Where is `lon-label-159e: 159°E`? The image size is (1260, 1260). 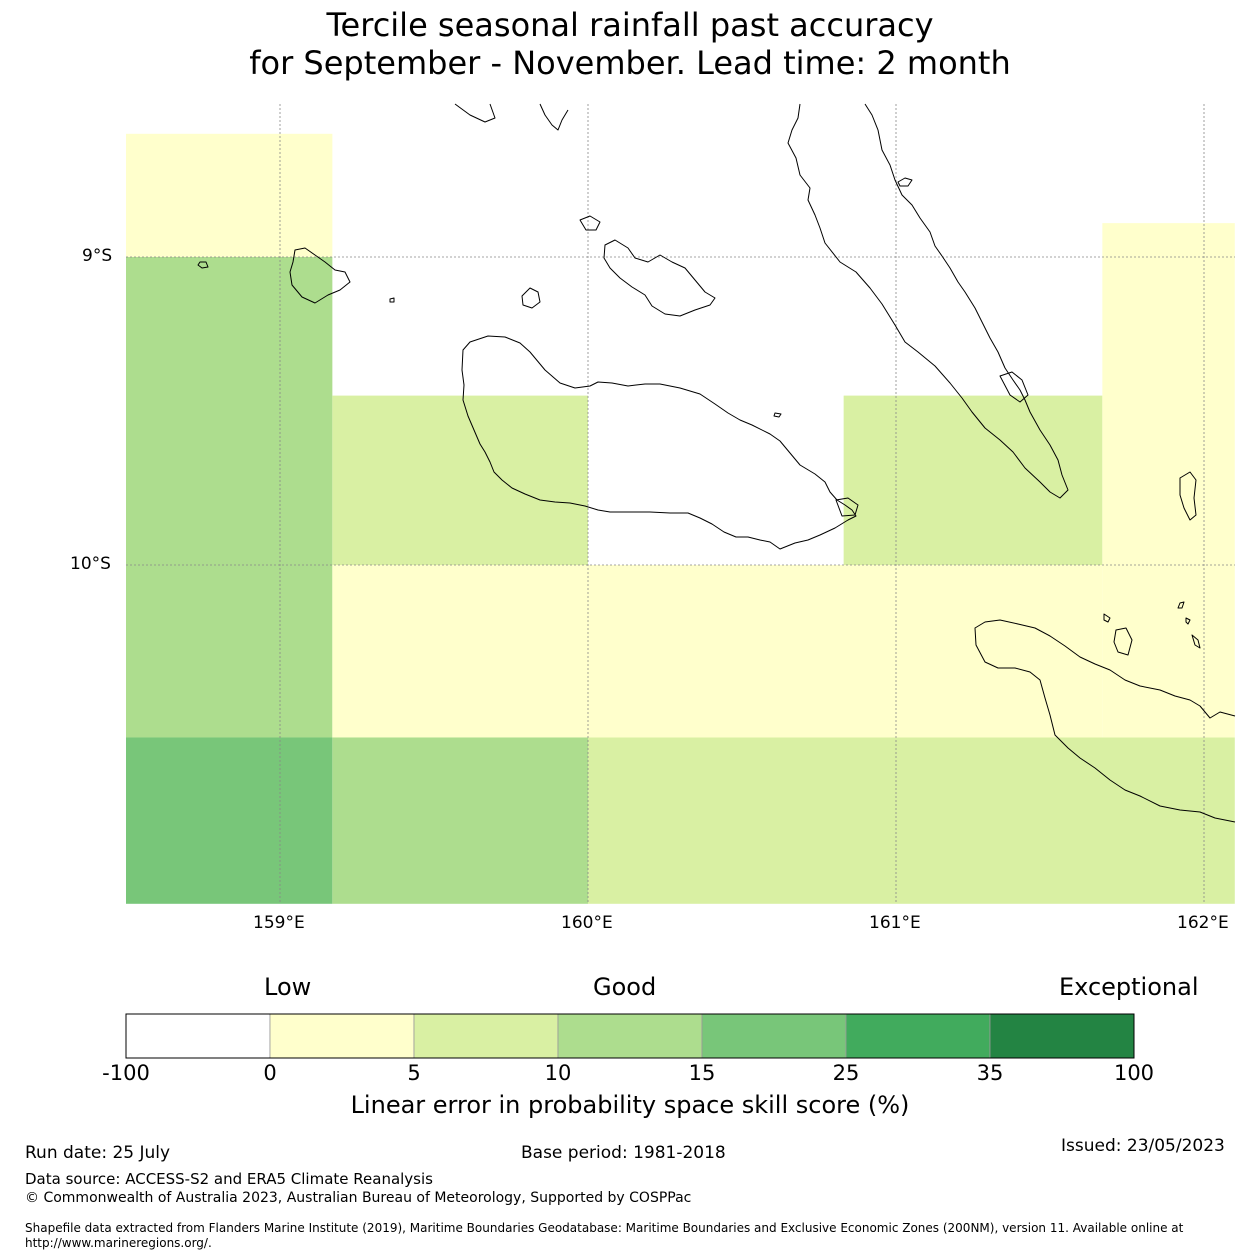
lon-label-159e: 159°E is located at coordinates (279, 923).